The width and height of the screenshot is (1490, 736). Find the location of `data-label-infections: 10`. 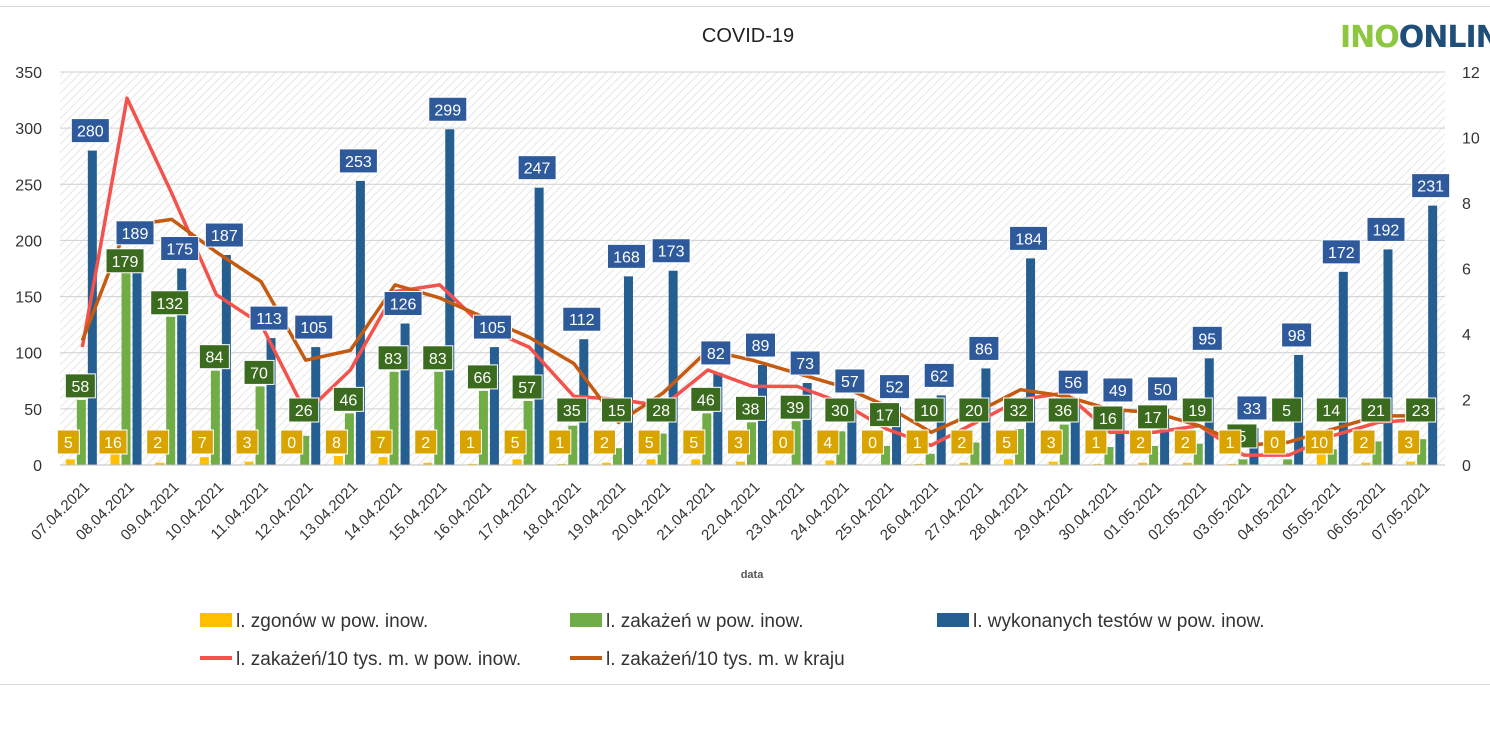

data-label-infections: 10 is located at coordinates (929, 410).